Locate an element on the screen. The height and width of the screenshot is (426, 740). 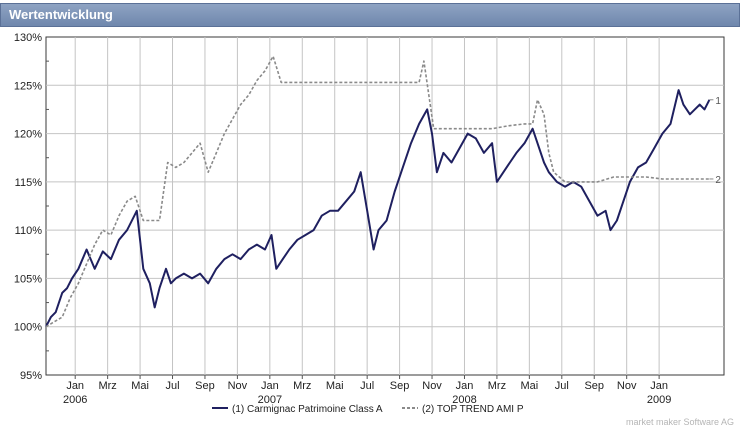
y-axis: 130% 125% 120% 115% 110% 105% 100% 95% is located at coordinates (31, 207).